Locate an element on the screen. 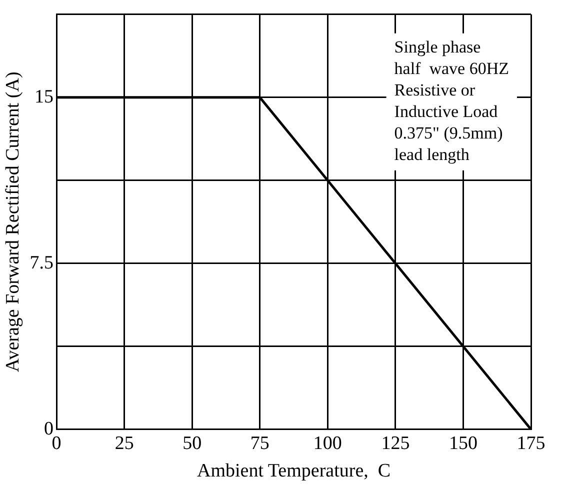 The image size is (569, 485). x-tick-label: 75 is located at coordinates (260, 443).